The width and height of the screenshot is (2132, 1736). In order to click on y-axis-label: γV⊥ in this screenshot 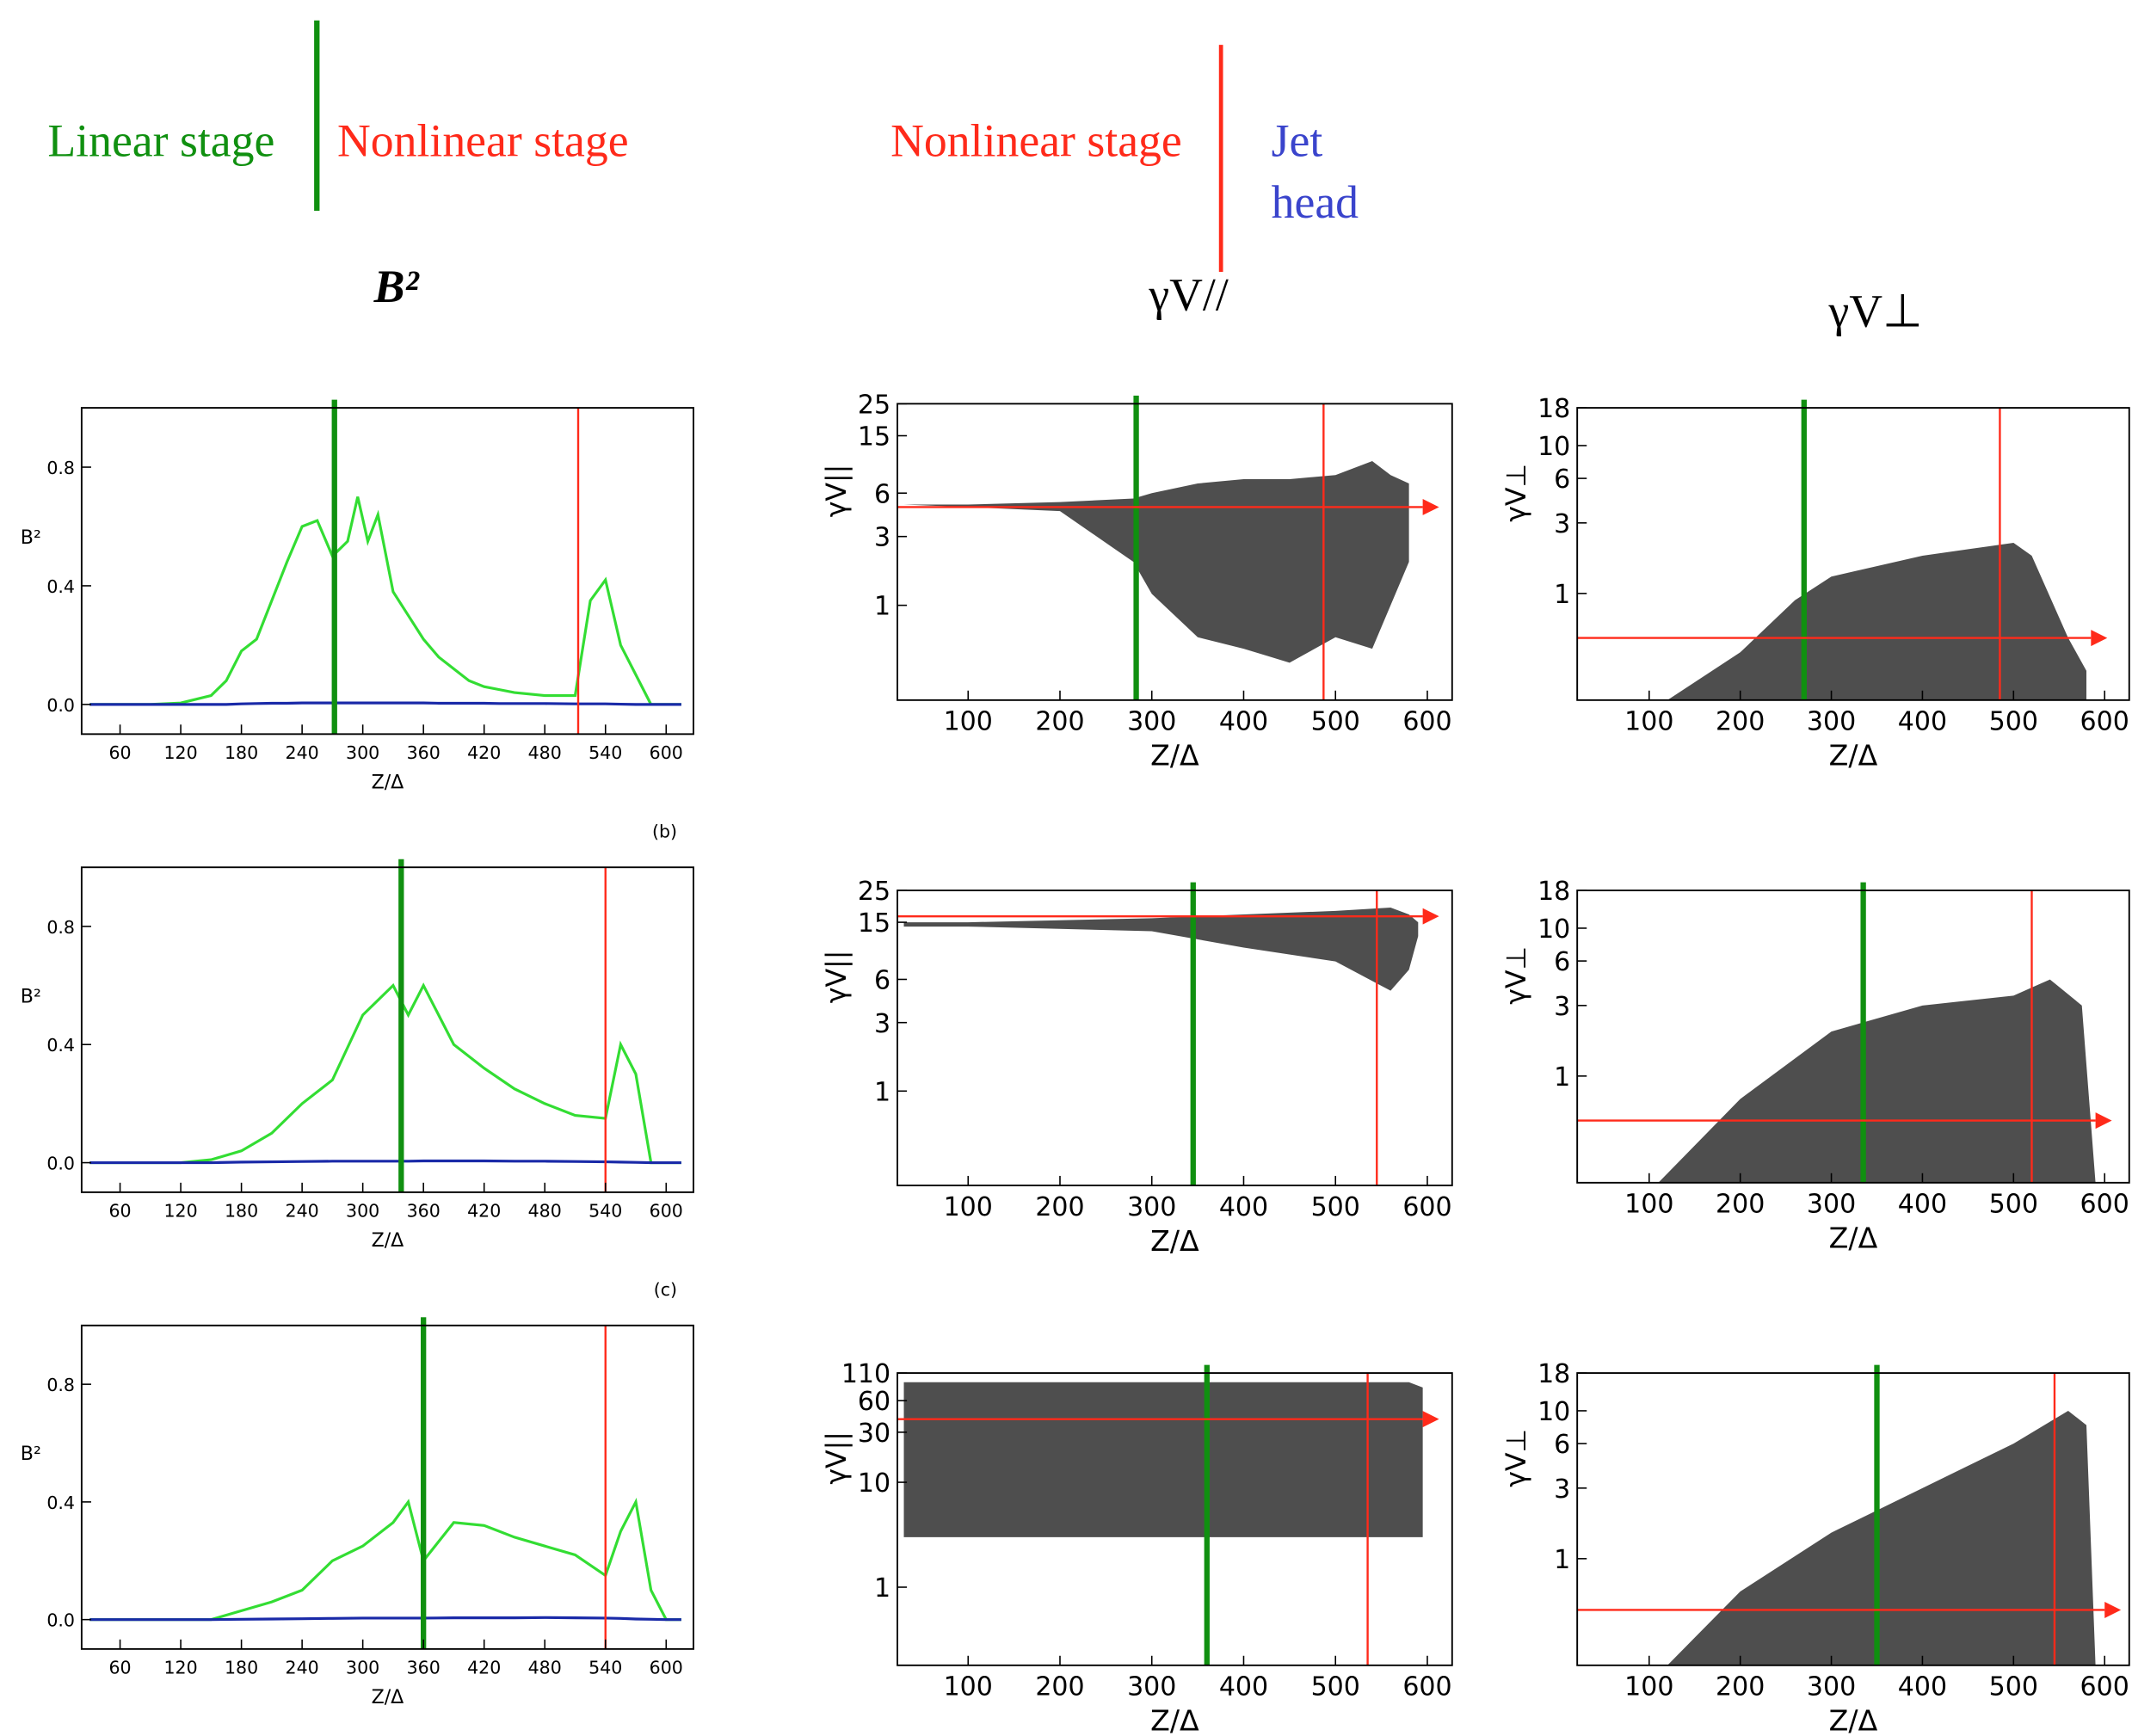, I will do `click(1516, 493)`.